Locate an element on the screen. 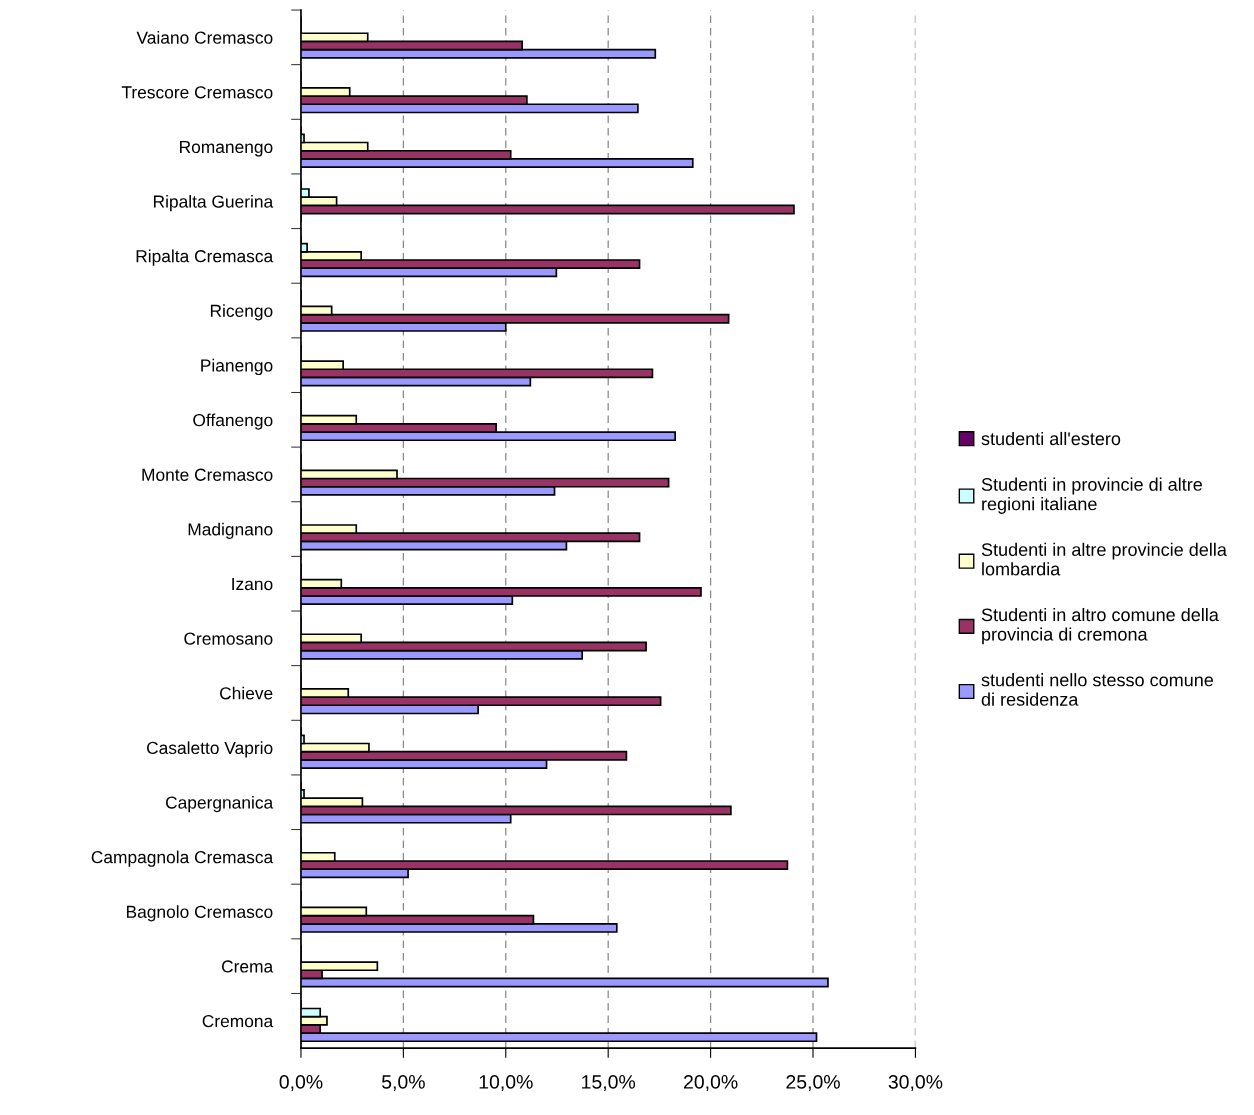  y-tick-label: Romanengo is located at coordinates (226, 148).